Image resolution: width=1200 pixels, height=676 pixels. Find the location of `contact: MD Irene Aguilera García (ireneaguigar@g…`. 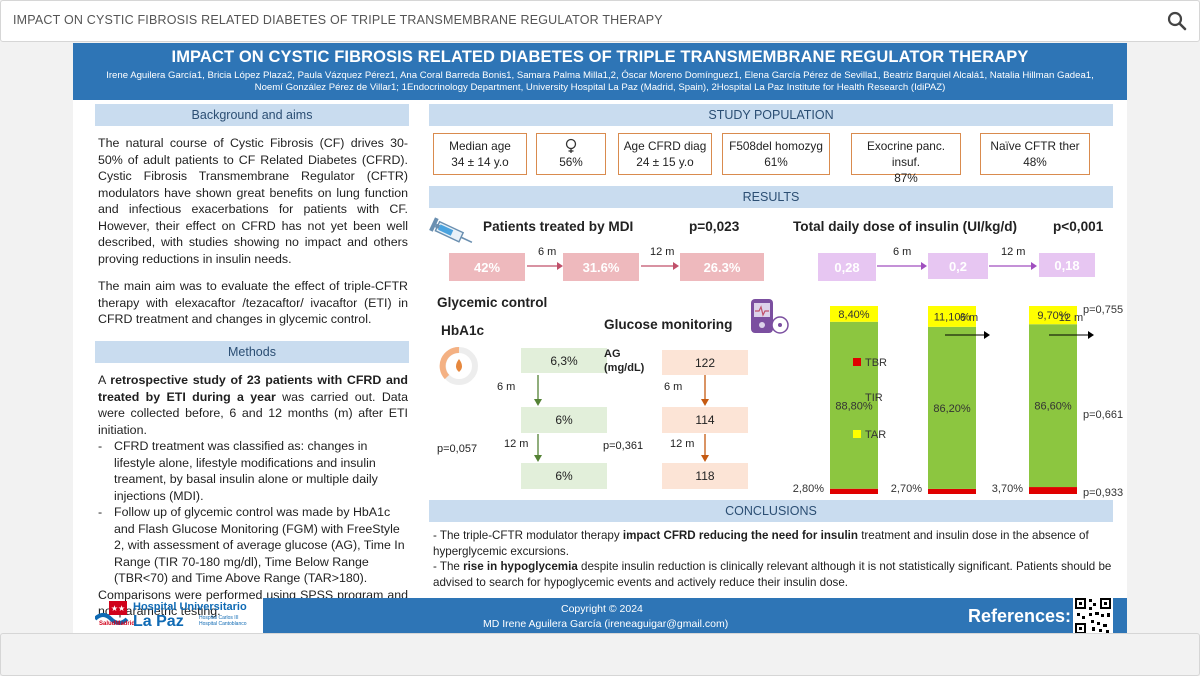

contact: MD Irene Aguilera García (ireneaguigar@g… is located at coordinates (606, 624).